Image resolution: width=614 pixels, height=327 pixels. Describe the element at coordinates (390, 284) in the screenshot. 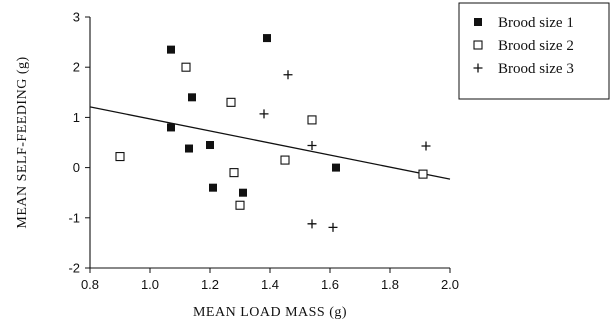

I see `x-tick-label: 1.8` at that location.